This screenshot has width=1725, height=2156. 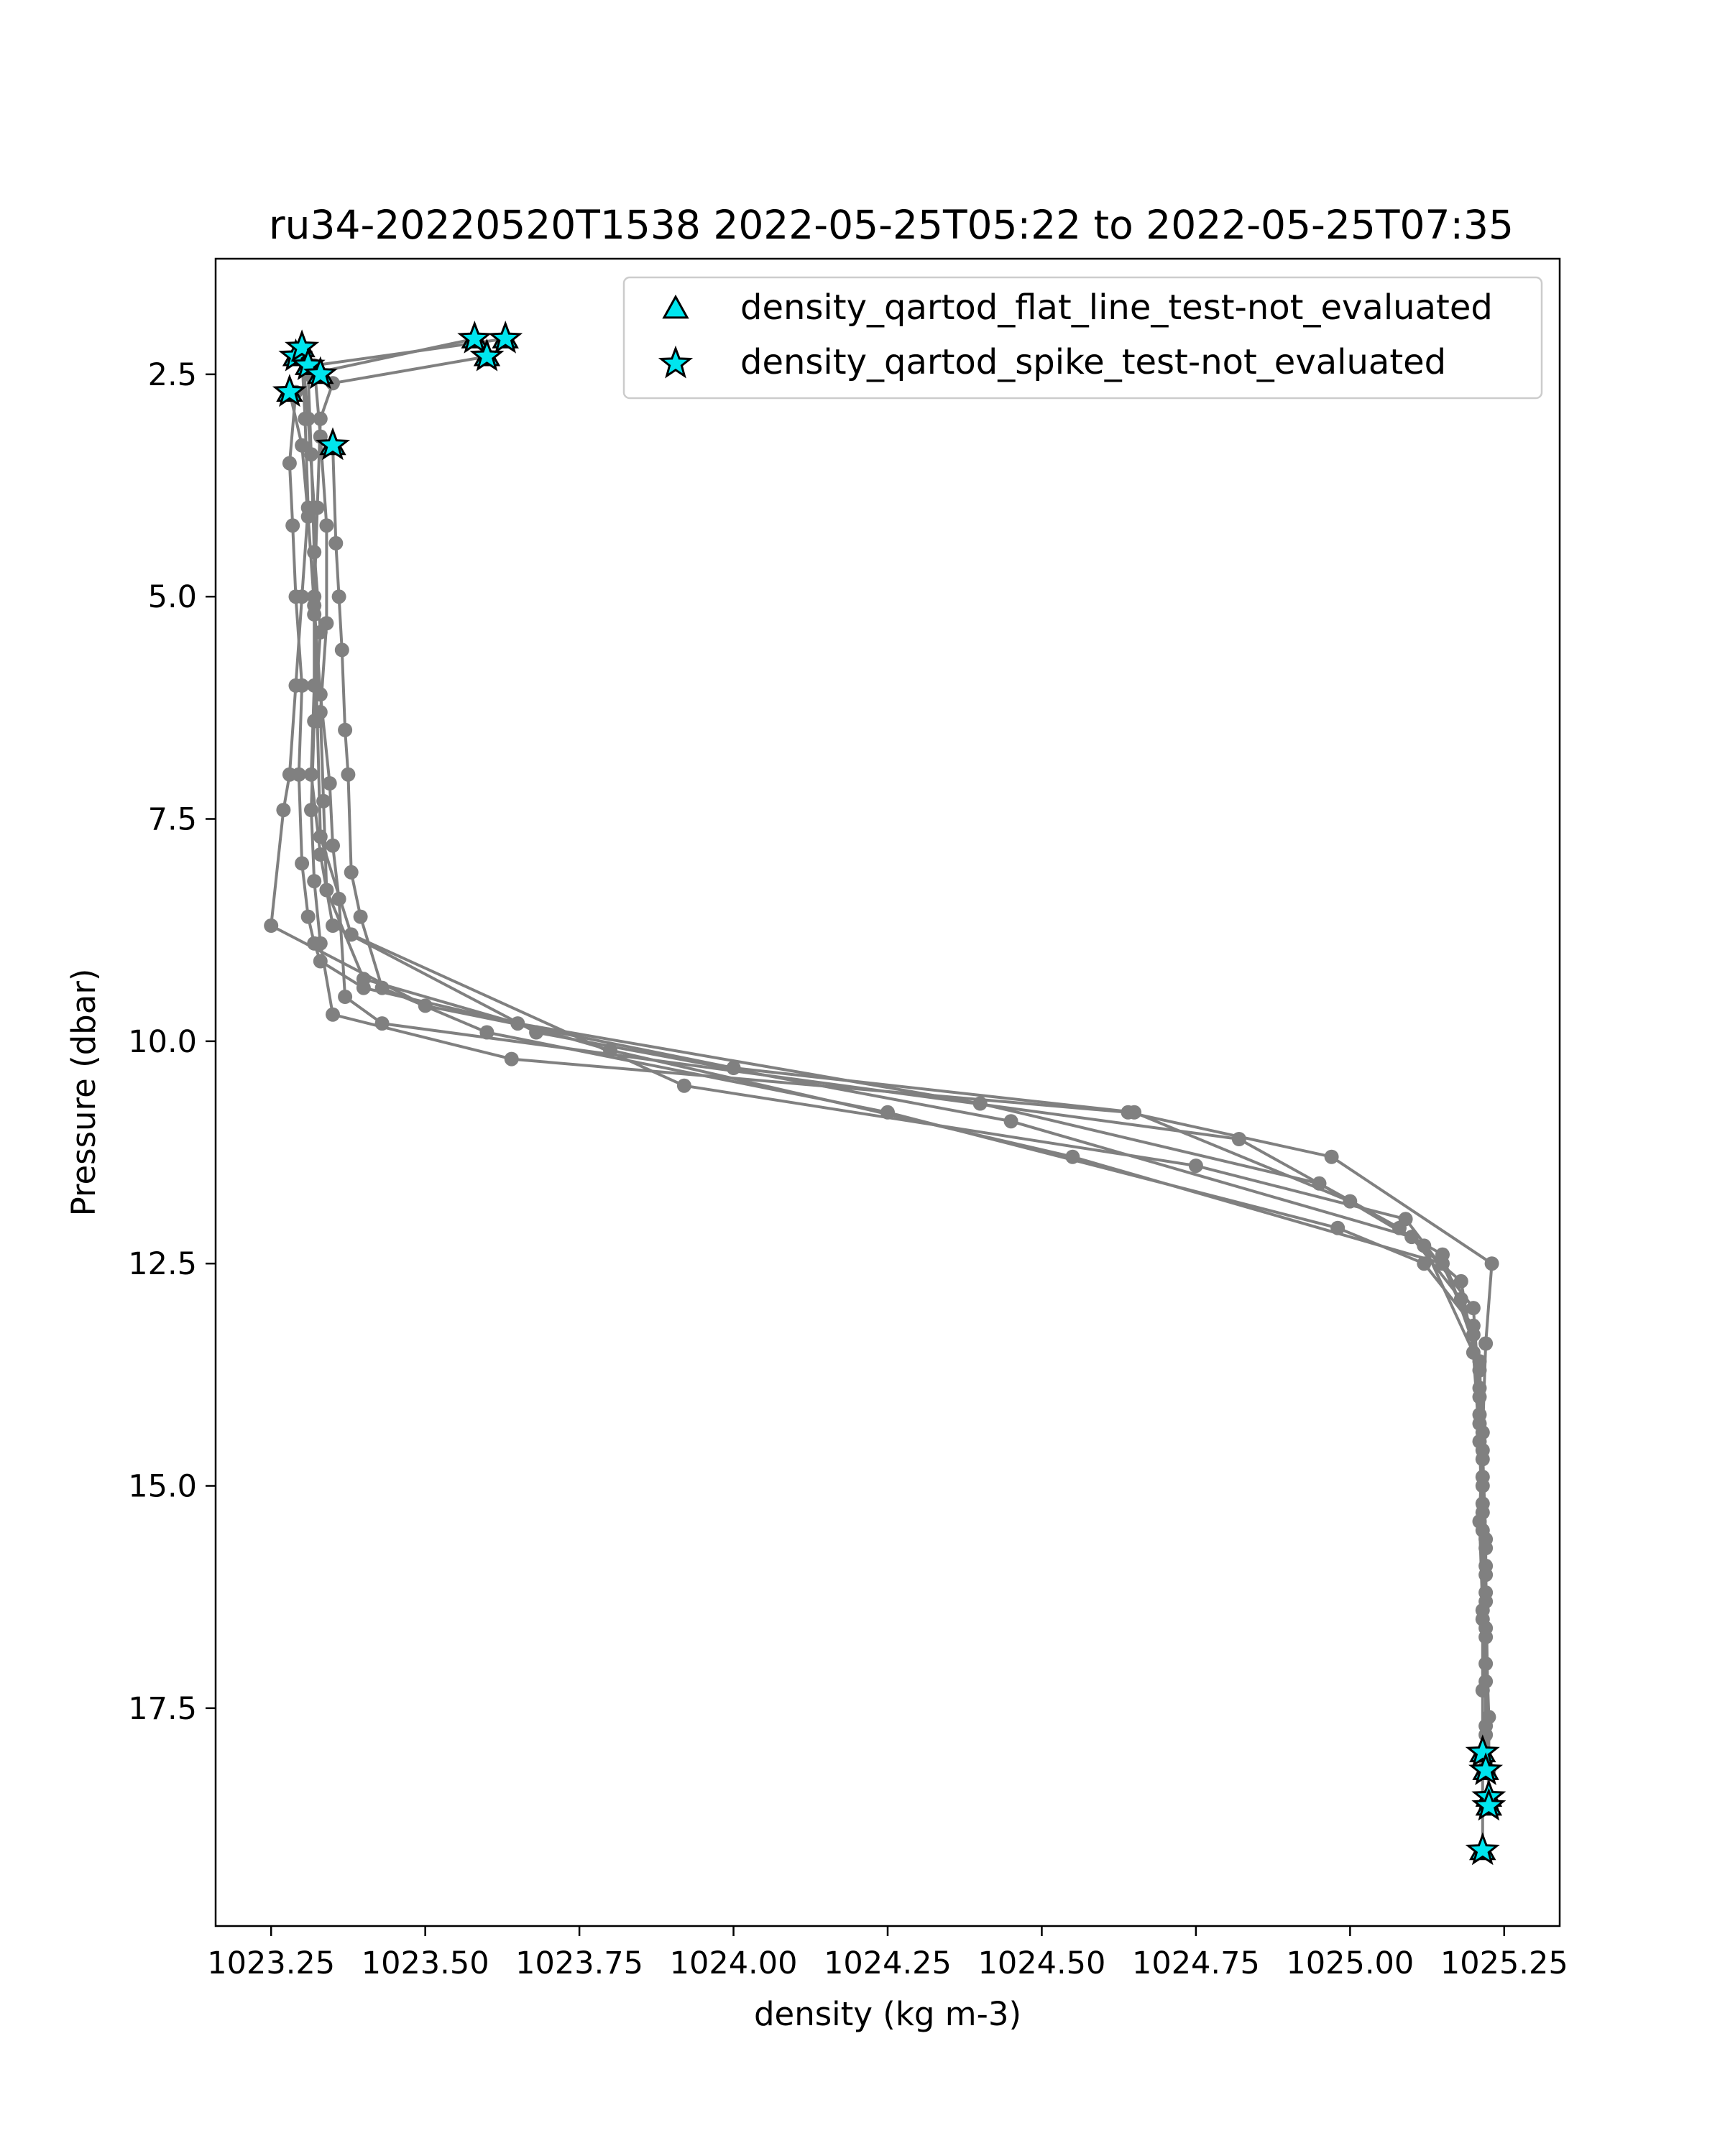 I want to click on y-tick-label: 2.5, so click(x=172, y=375).